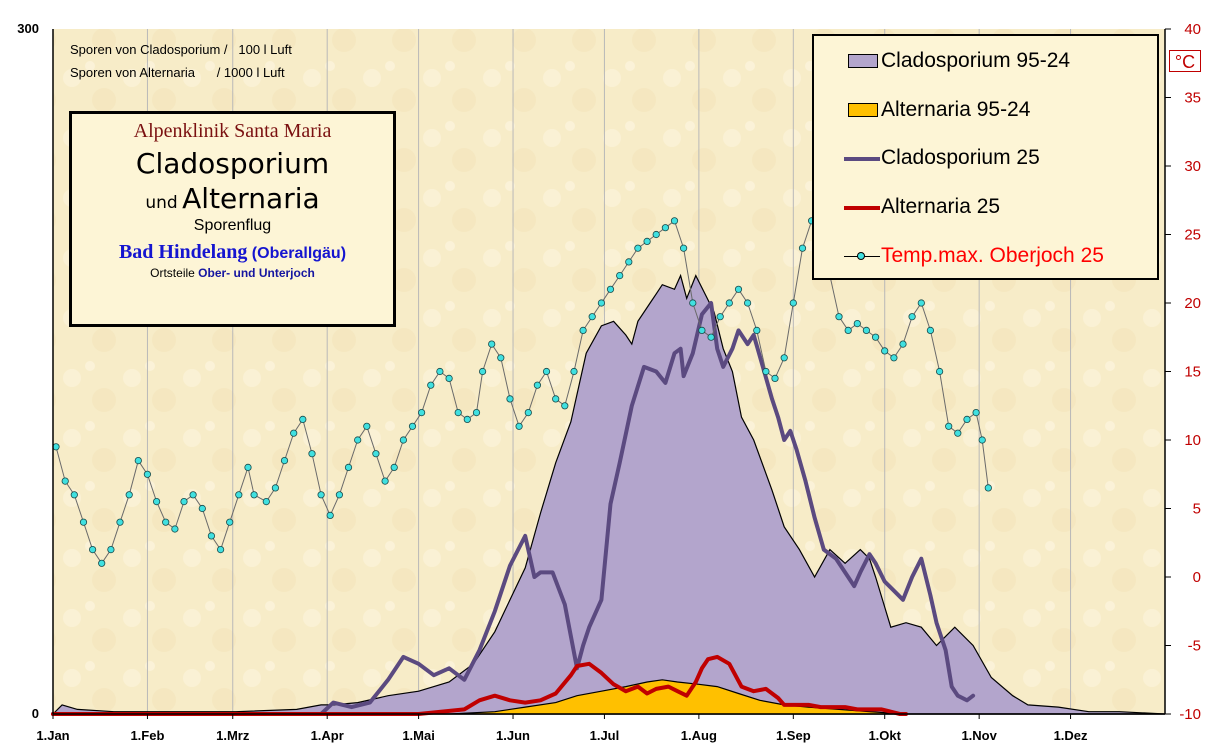 This screenshot has height=754, width=1213. I want to click on right-tick-label: -5, so click(1194, 646).